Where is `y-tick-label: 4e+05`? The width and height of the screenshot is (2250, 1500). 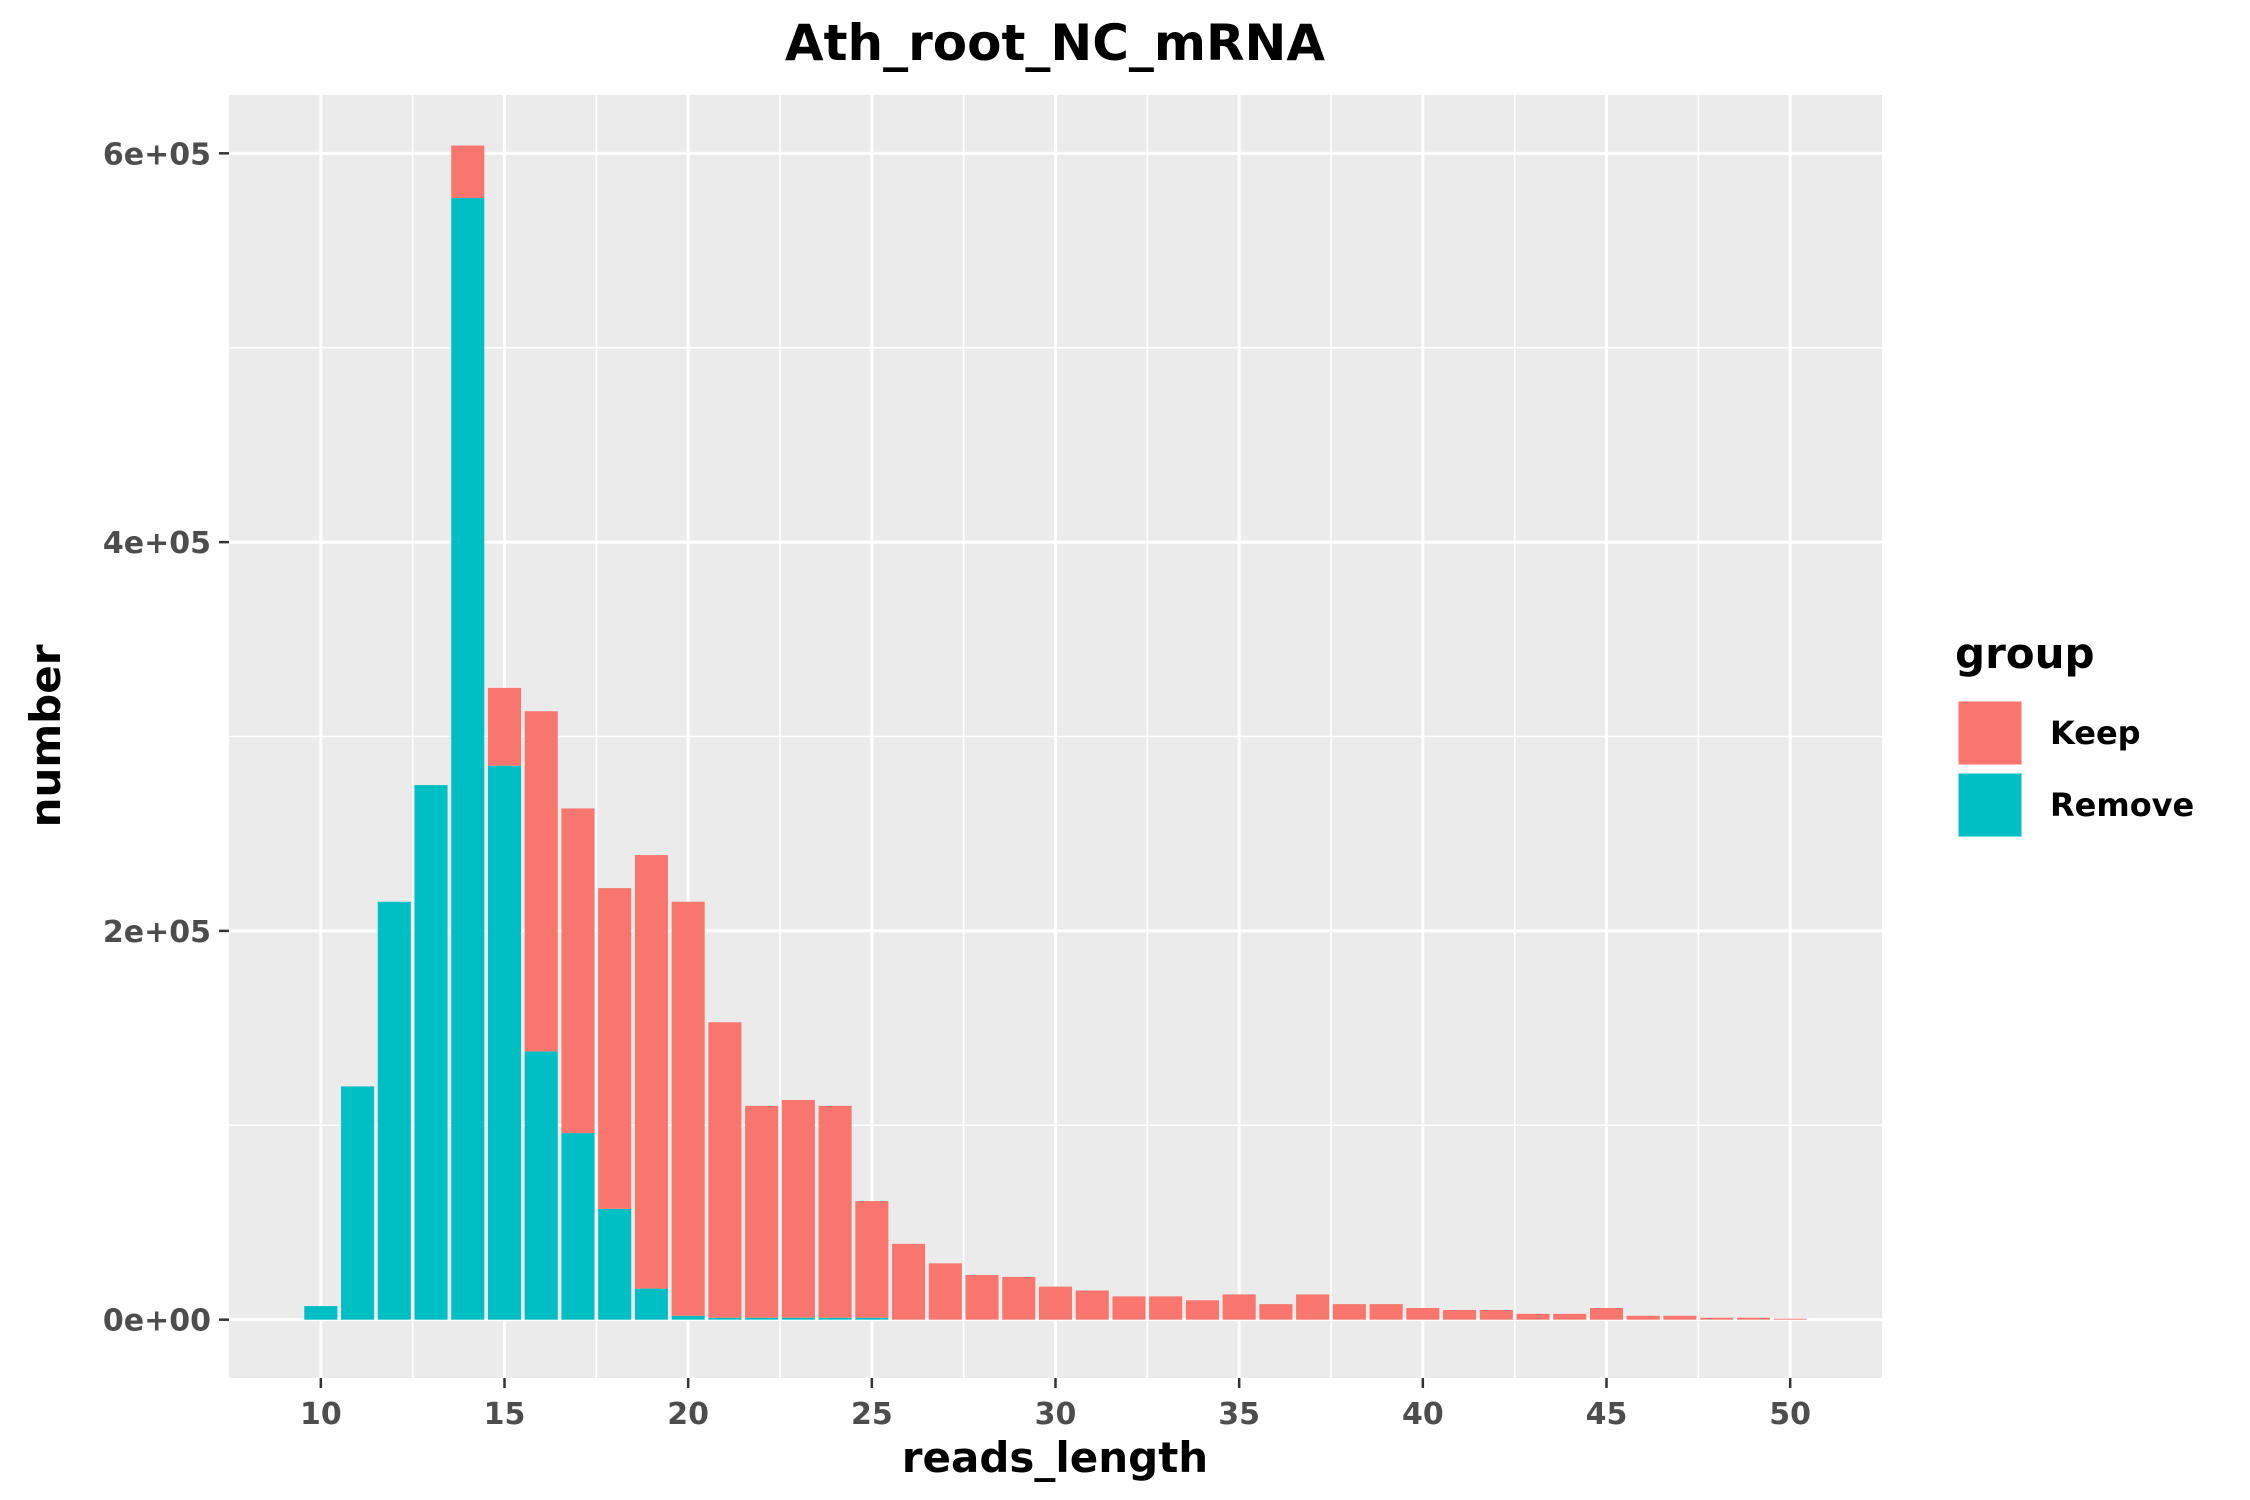
y-tick-label: 4e+05 is located at coordinates (157, 543).